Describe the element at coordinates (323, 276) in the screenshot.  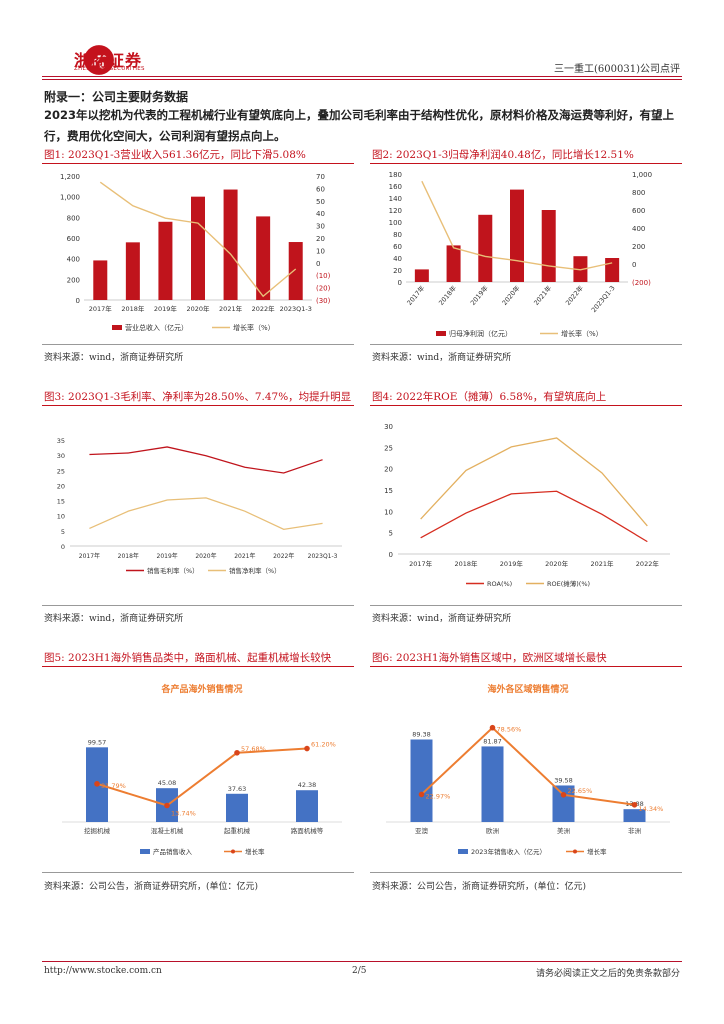
I see `right-tick-label: (10)` at that location.